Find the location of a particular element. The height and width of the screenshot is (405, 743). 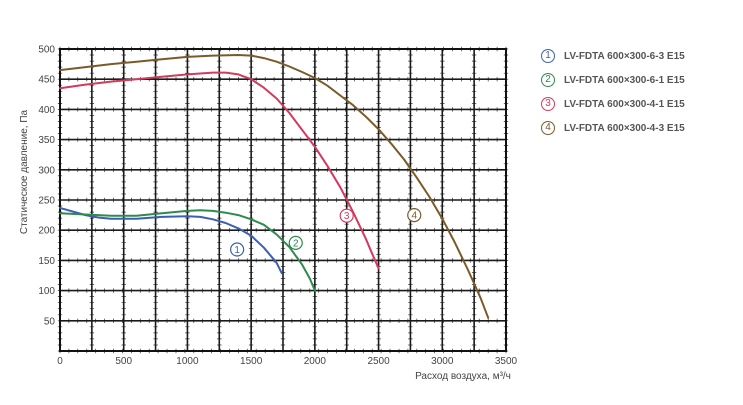

x-tick-label: 3000 is located at coordinates (442, 361).